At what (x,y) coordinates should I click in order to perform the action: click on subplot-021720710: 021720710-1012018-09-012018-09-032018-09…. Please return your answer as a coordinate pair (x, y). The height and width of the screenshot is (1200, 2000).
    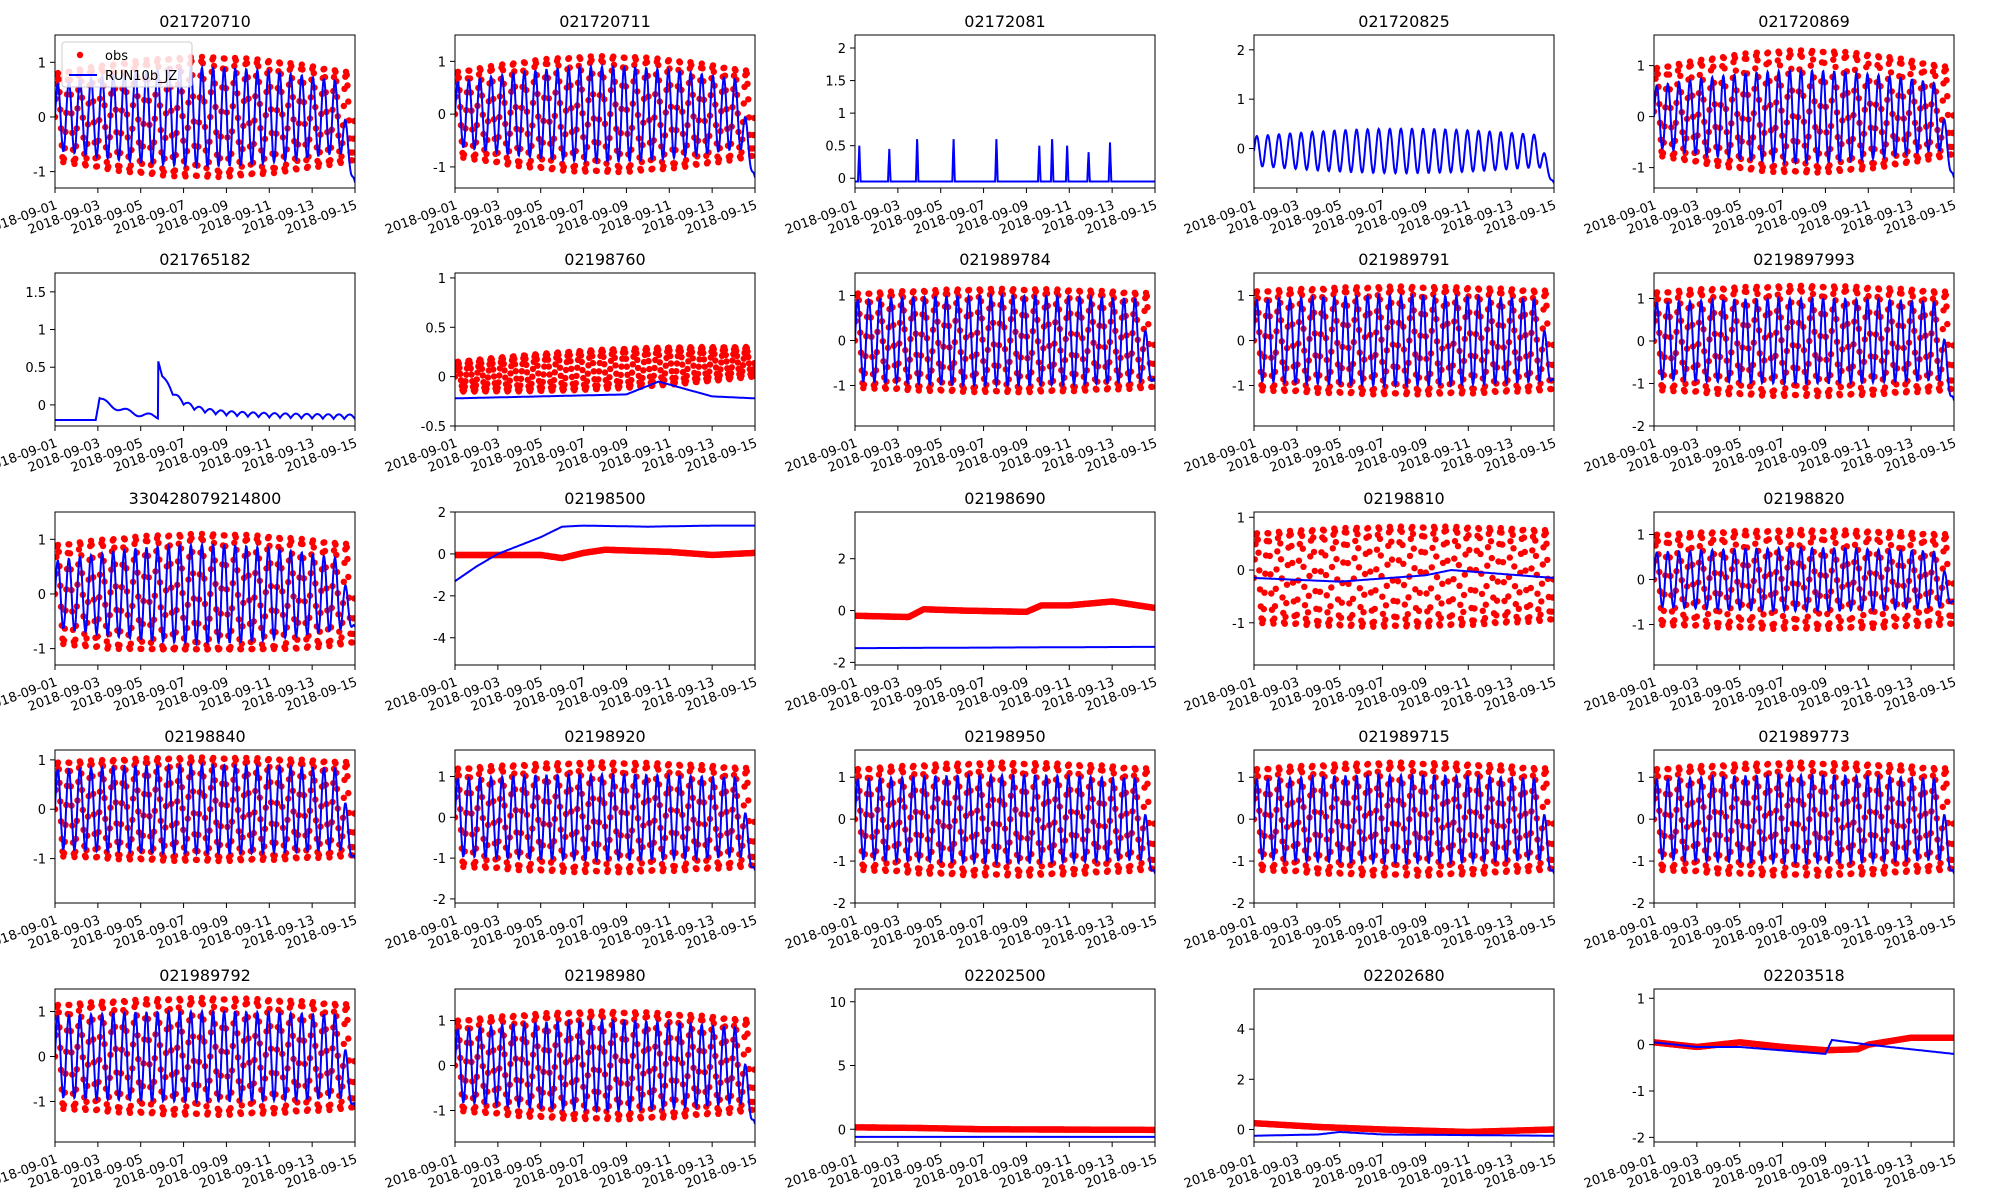
    Looking at the image, I should click on (179, 125).